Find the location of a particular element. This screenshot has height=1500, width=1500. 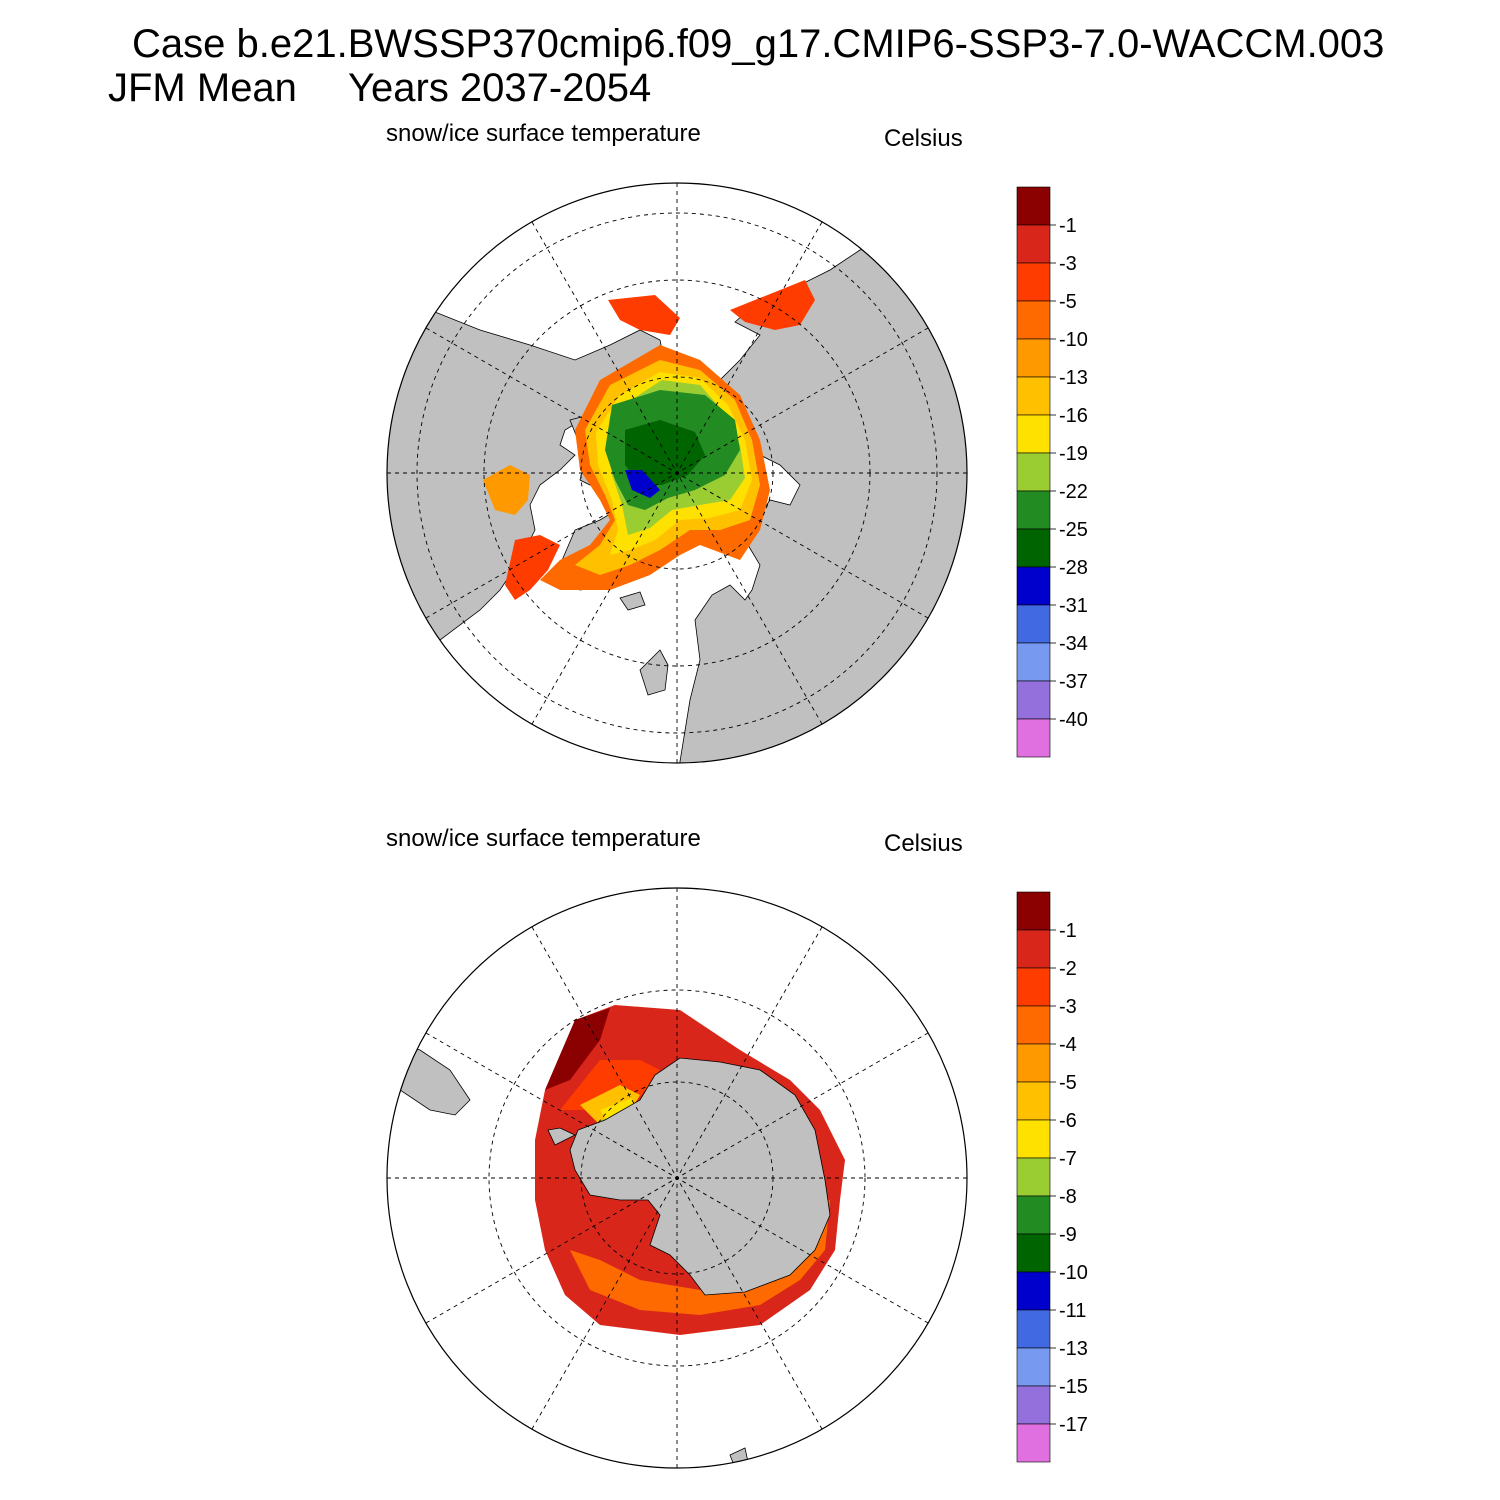

antarctic-graticule is located at coordinates (677, 1178).